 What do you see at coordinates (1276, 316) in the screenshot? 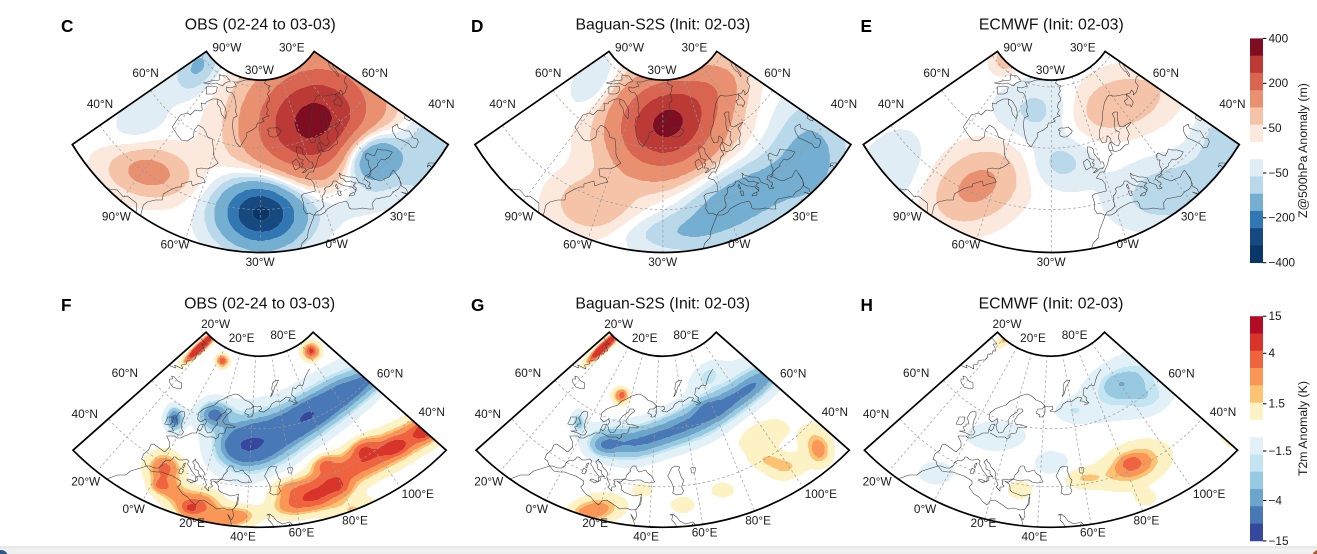
I see `svg-text: 15` at bounding box center [1276, 316].